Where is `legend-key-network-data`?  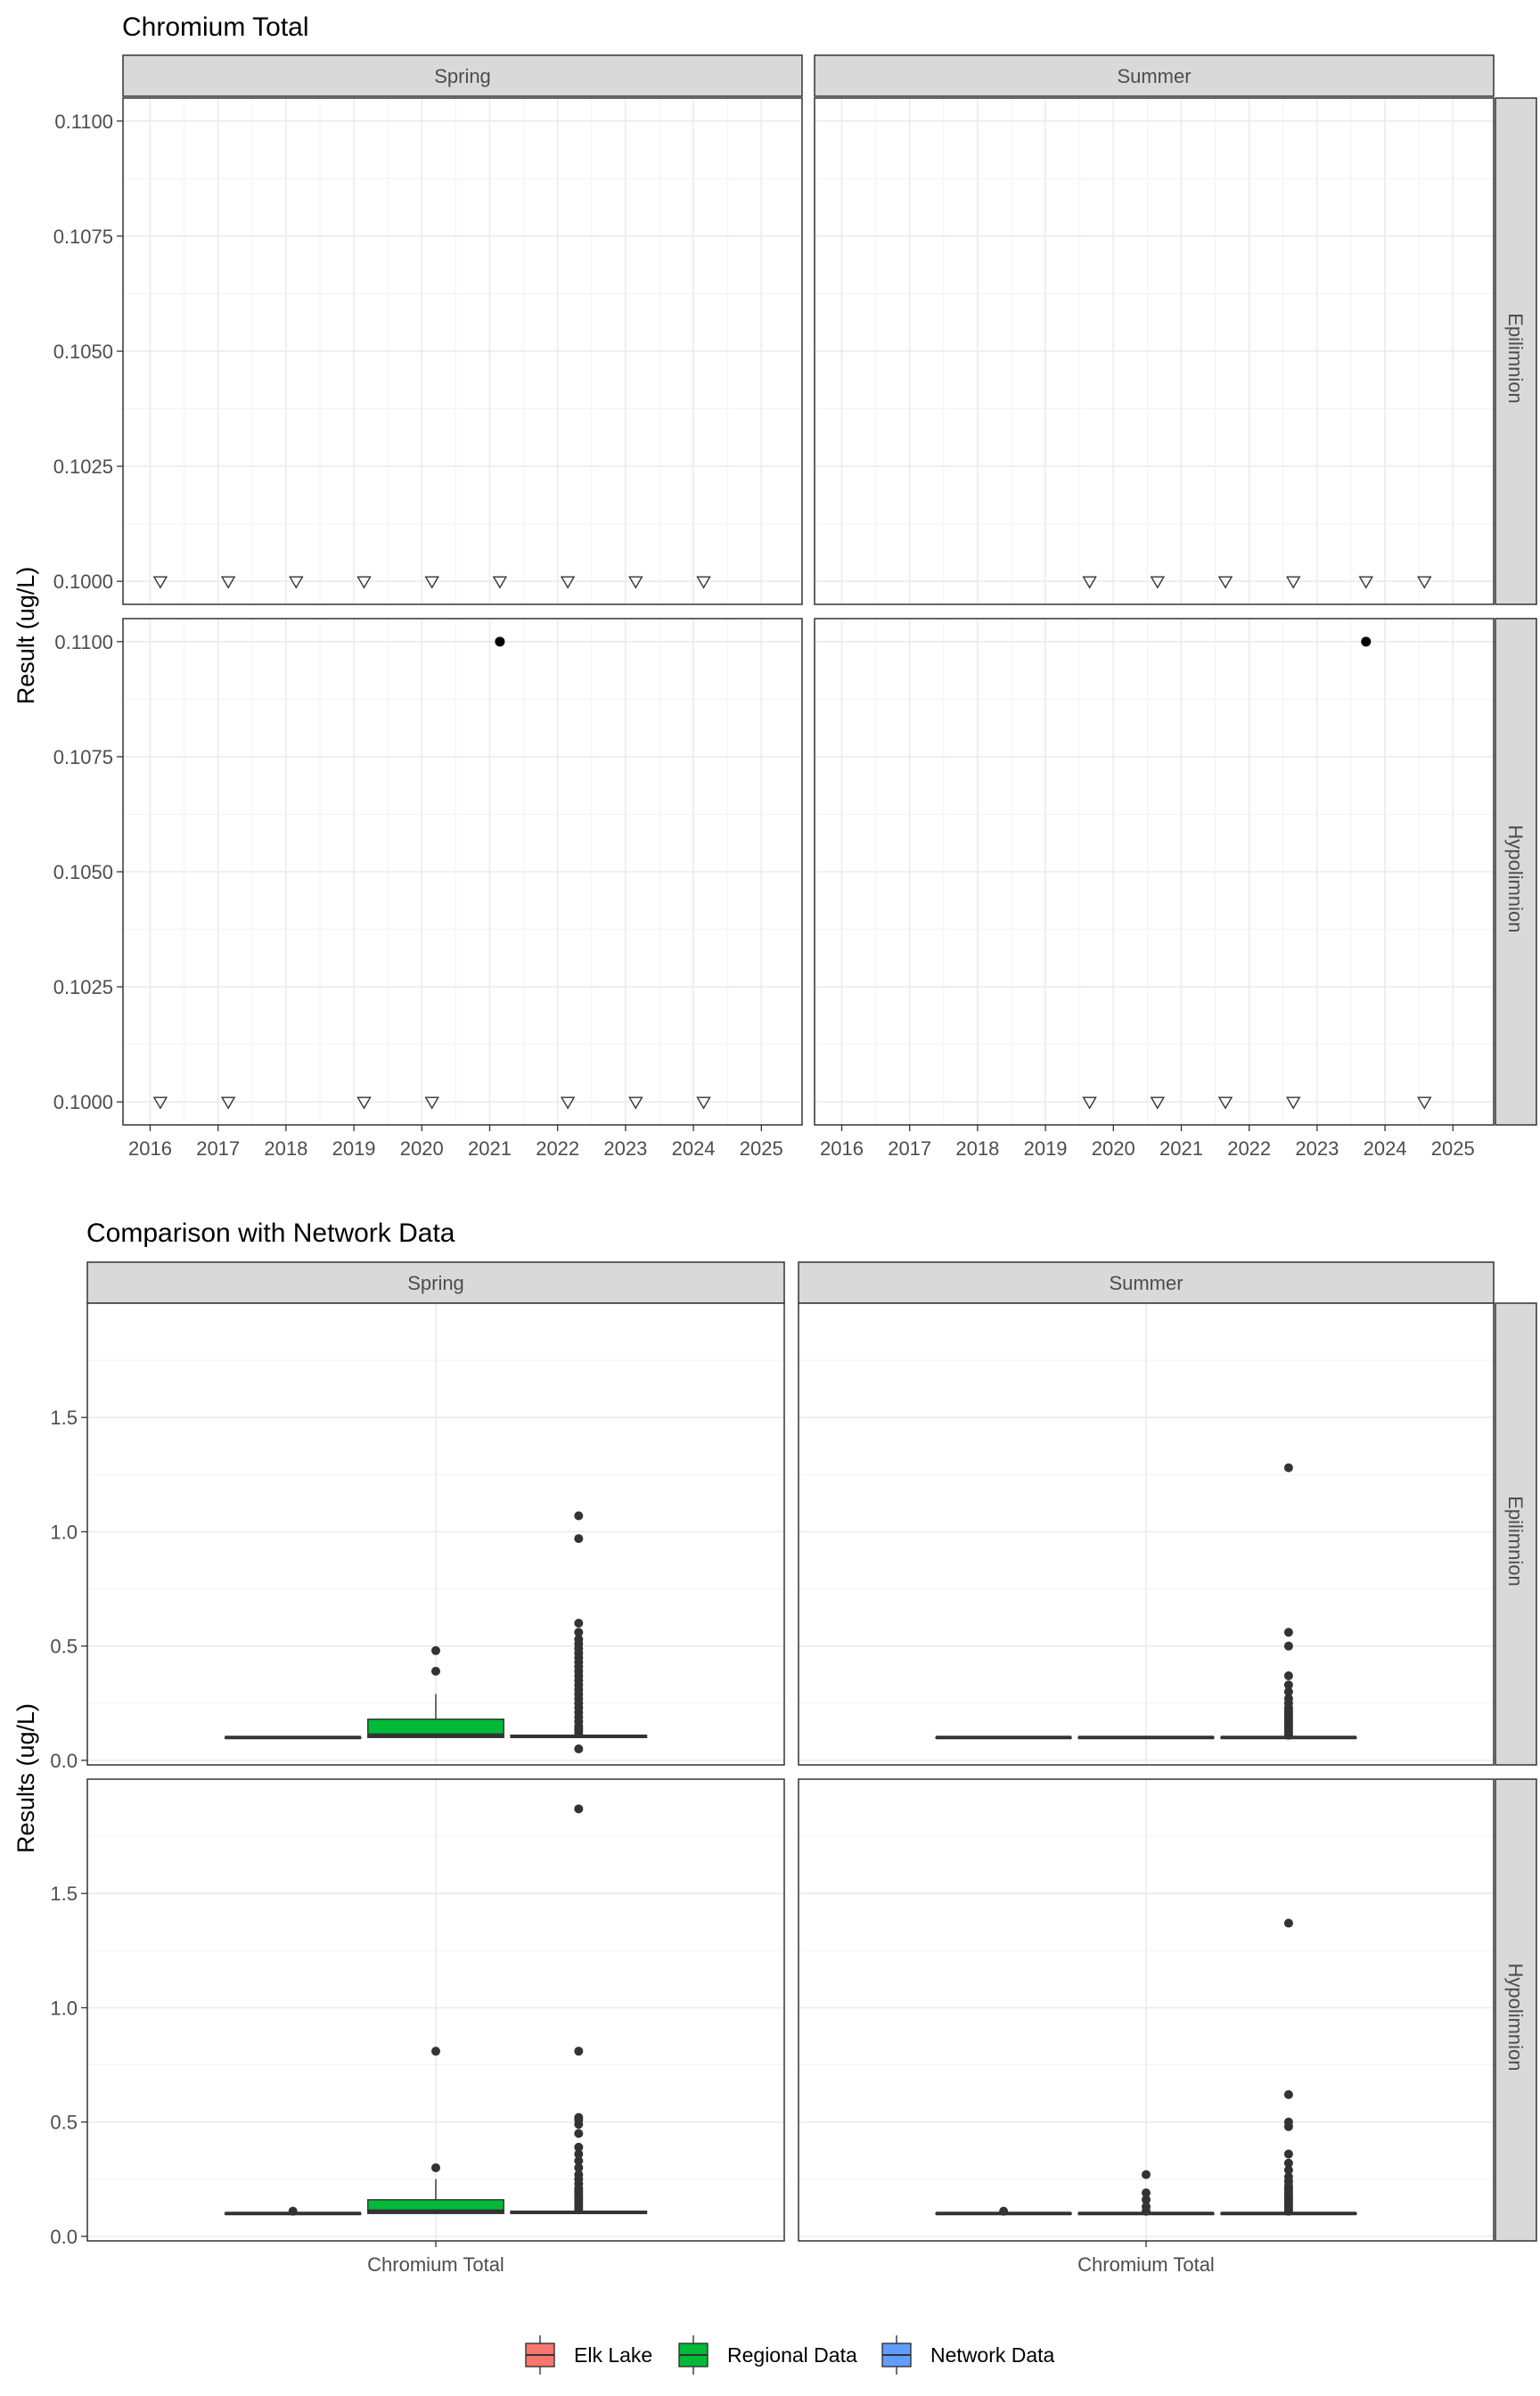
legend-key-network-data is located at coordinates (896, 2355).